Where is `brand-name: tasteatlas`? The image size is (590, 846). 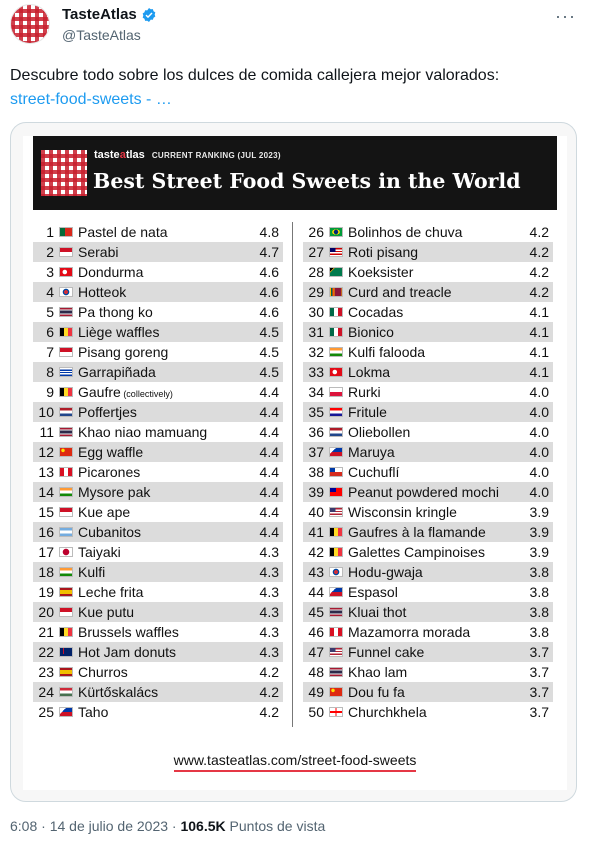
brand-name: tasteatlas is located at coordinates (119, 155).